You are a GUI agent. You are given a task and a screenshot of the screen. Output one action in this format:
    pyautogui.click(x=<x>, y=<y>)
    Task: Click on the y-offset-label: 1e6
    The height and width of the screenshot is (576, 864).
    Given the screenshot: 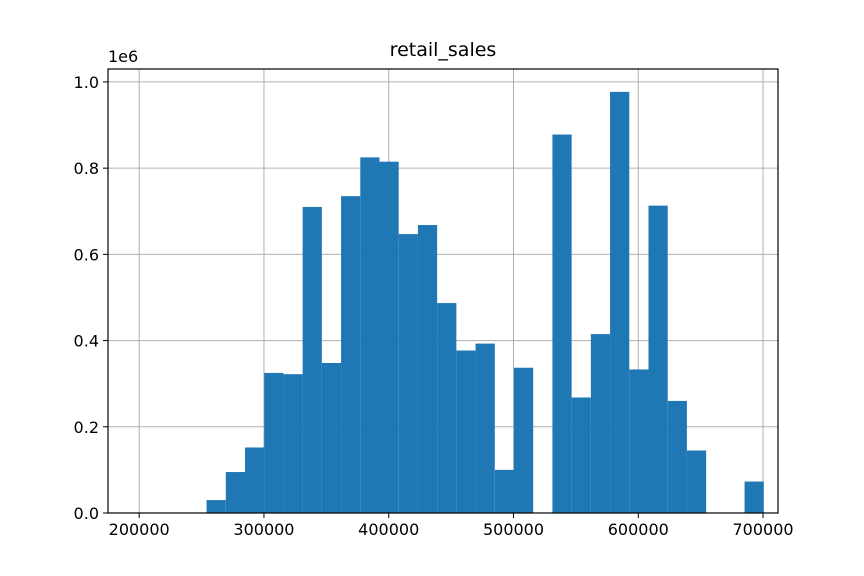 What is the action you would take?
    pyautogui.click(x=123, y=56)
    